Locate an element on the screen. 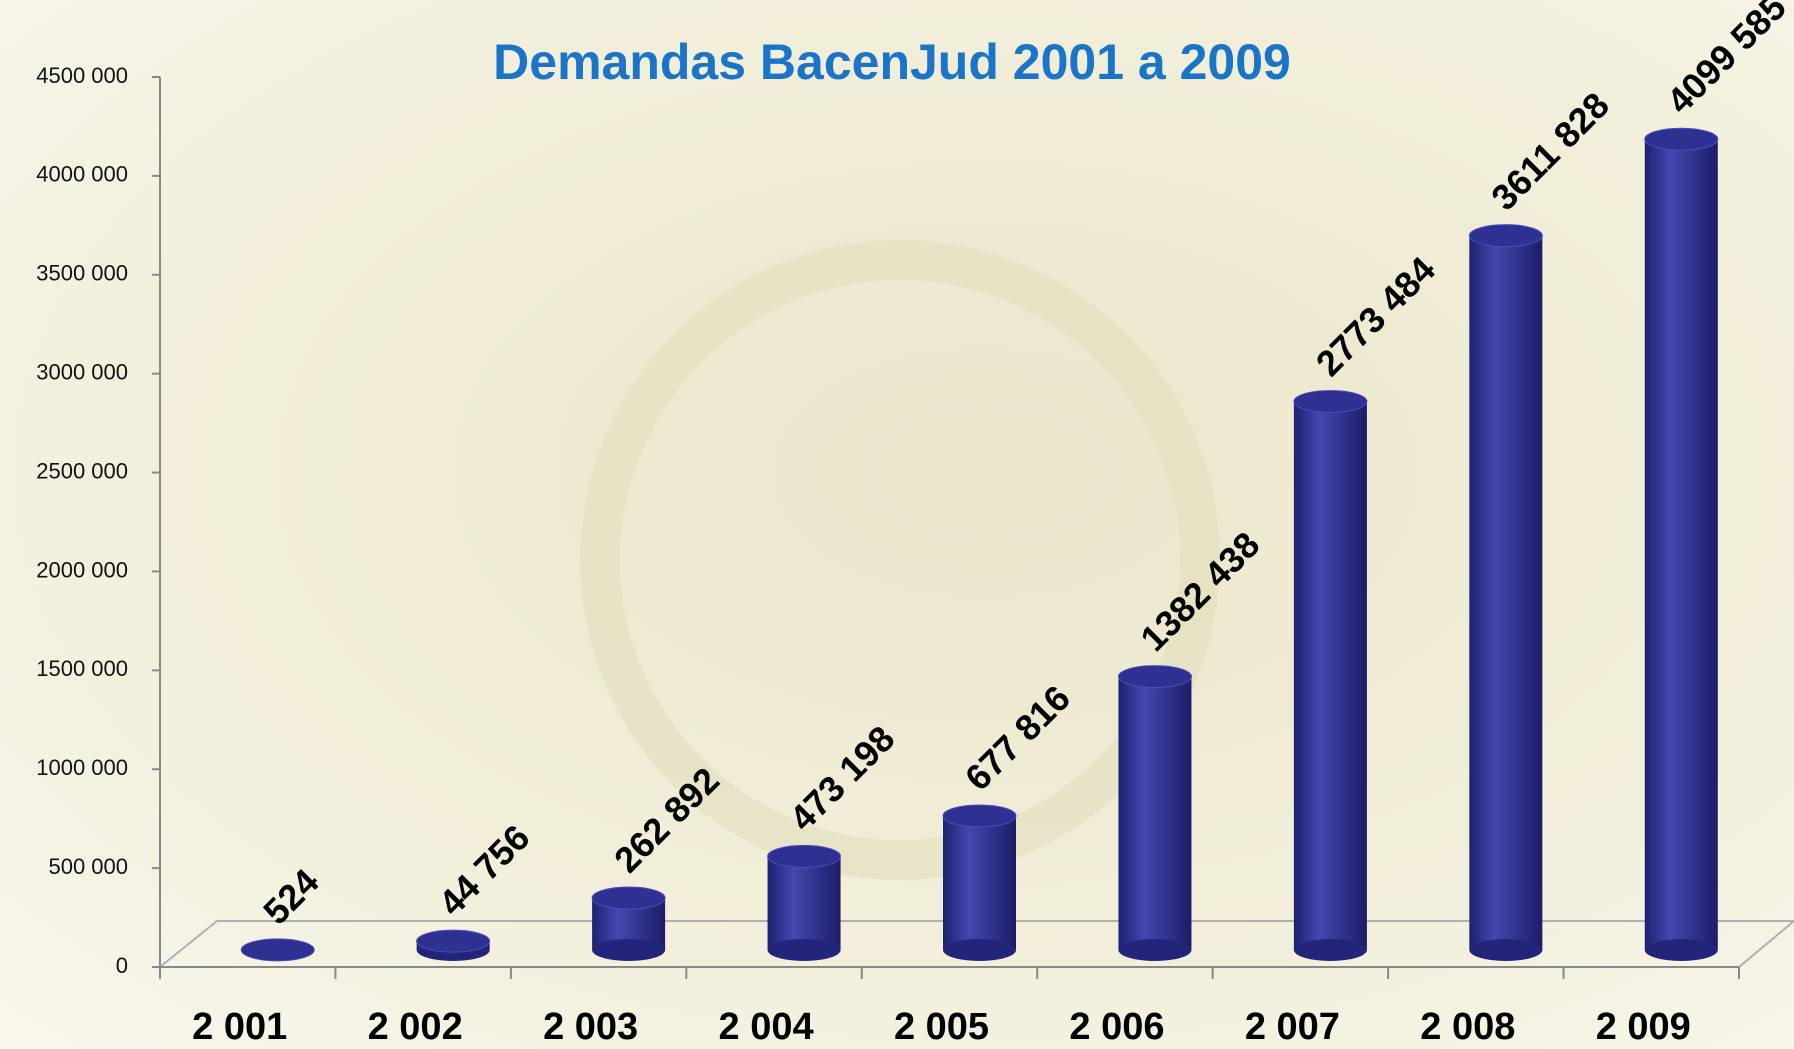 This screenshot has height=1049, width=1794. x-tick-label: 2 002 is located at coordinates (415, 1027).